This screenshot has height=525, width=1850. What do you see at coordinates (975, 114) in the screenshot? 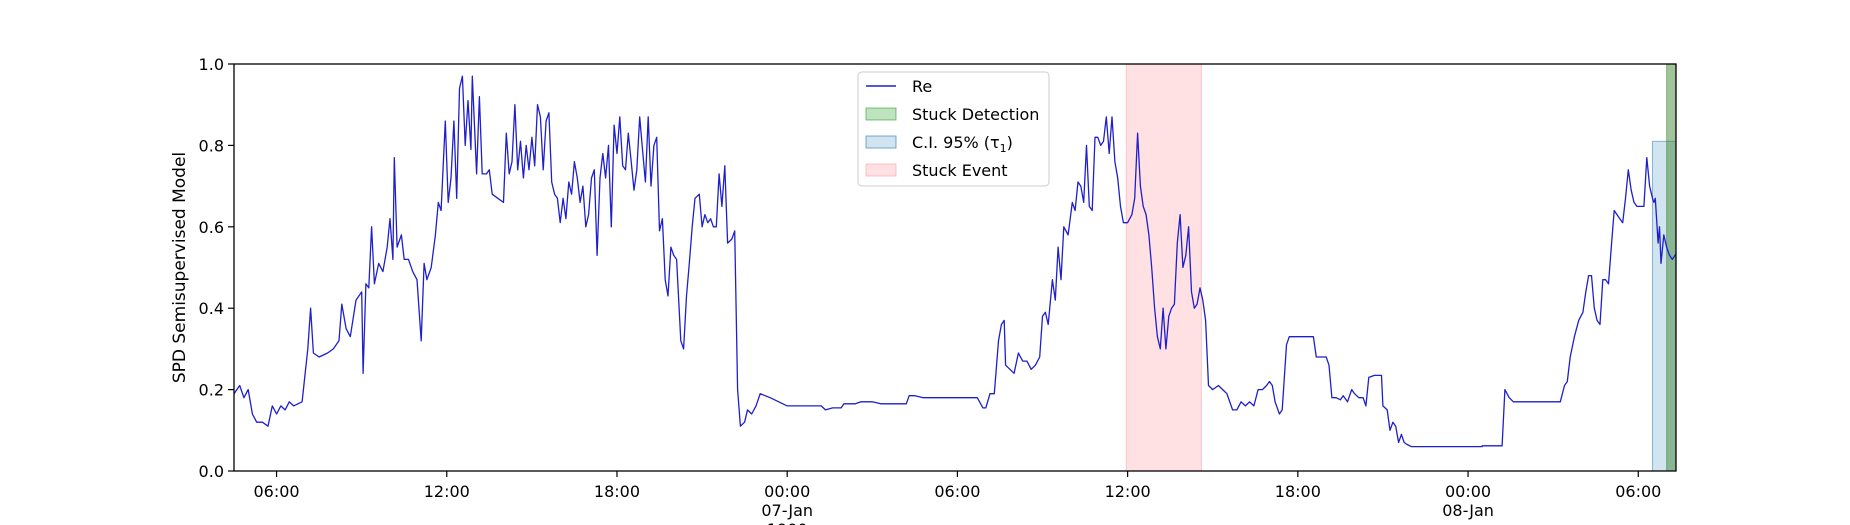
I see `legend-label-stuck-detection: Stuck Detection` at bounding box center [975, 114].